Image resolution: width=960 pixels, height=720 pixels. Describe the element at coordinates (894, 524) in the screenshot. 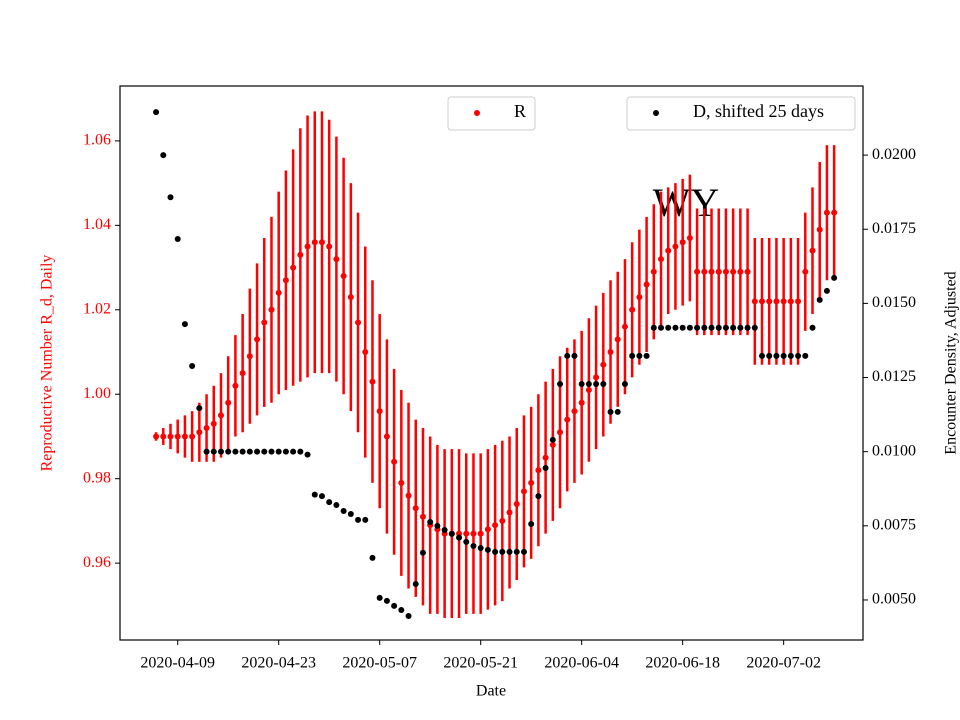

I see `y2-tick-label: 0.0075` at that location.